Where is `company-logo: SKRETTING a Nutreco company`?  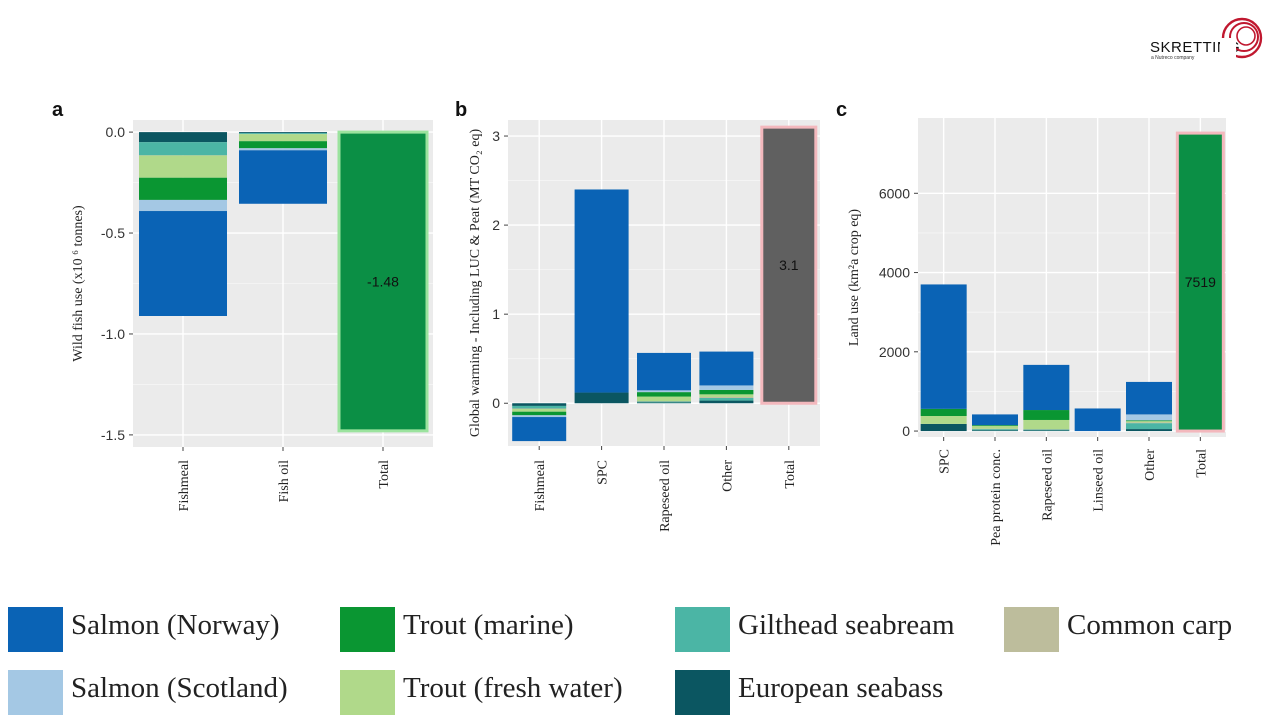 company-logo: SKRETTING a Nutreco company is located at coordinates (1205, 41).